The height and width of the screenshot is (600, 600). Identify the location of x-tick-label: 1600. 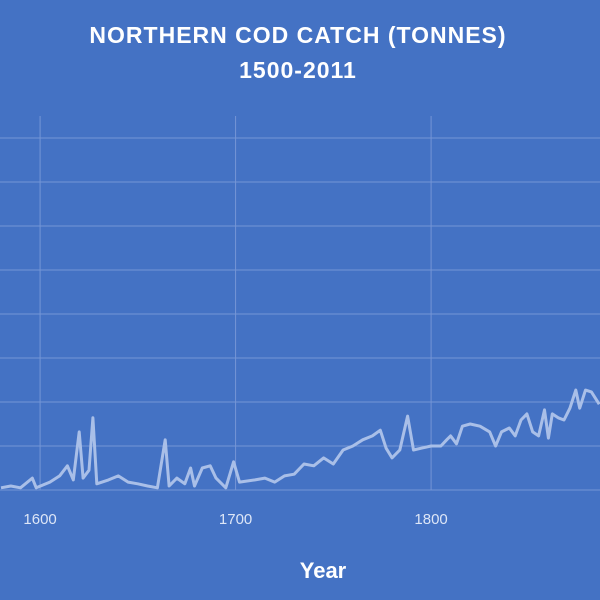
(39, 519).